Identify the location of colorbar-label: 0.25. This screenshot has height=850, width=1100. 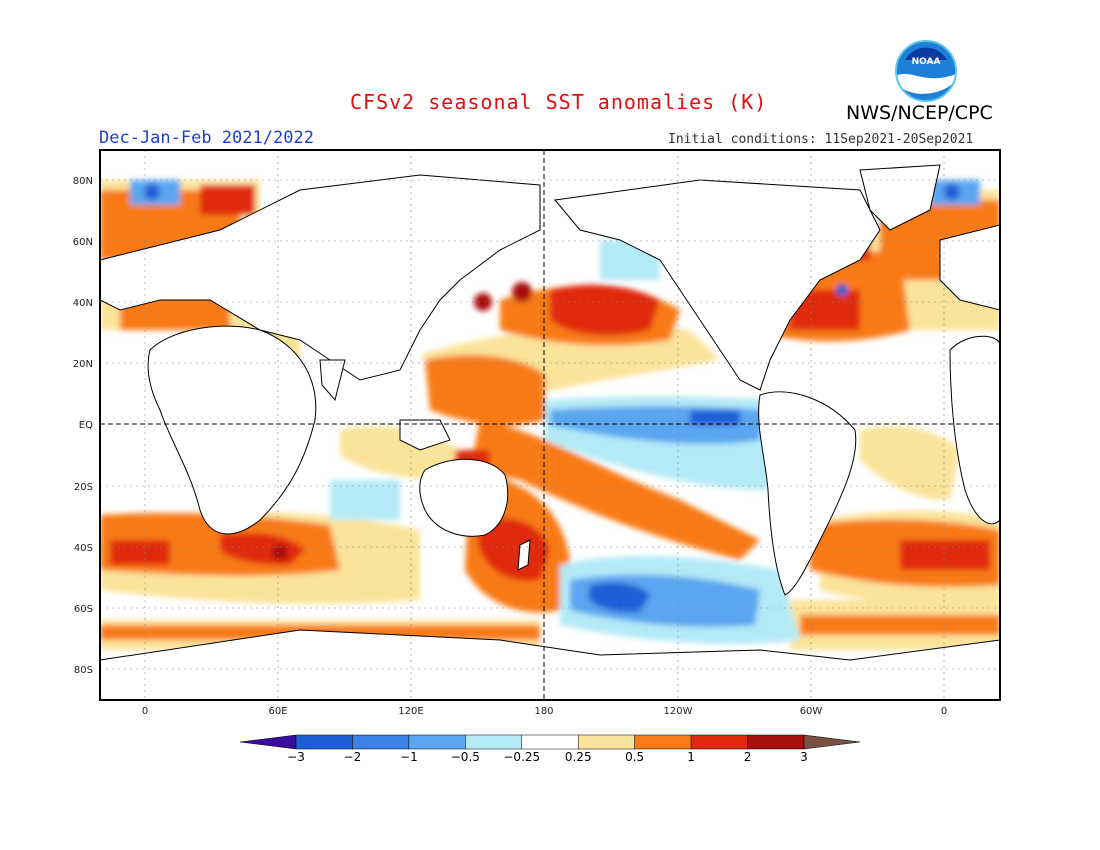
(578, 757).